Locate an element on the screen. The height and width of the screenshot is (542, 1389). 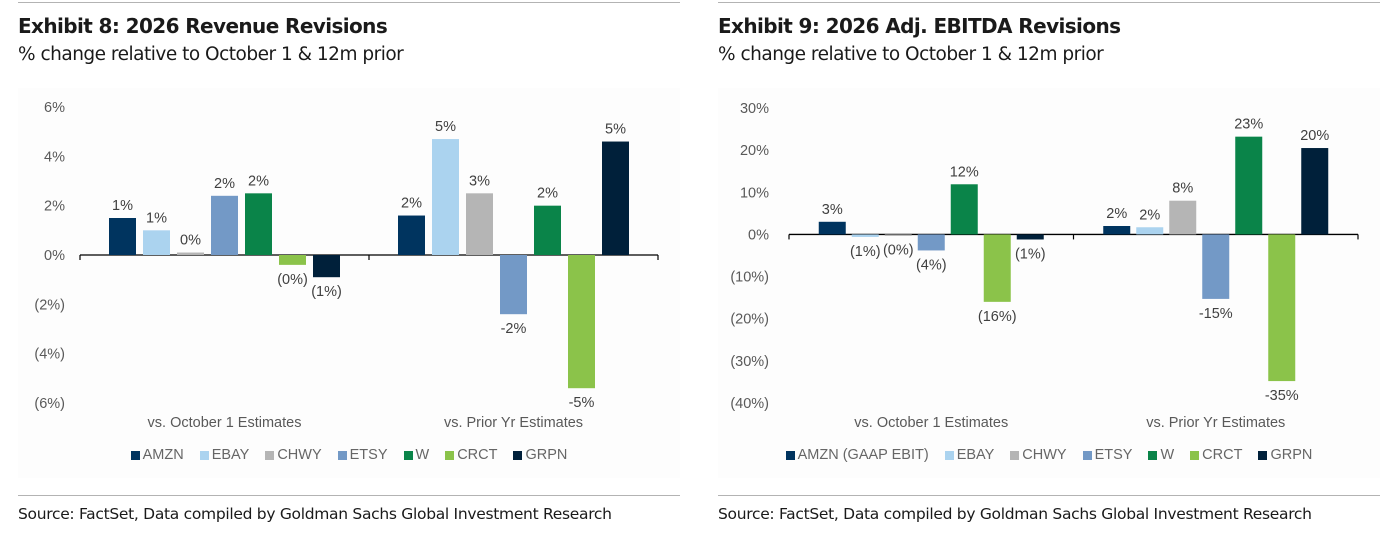
y-tick-label: (20%) is located at coordinates (749, 320).